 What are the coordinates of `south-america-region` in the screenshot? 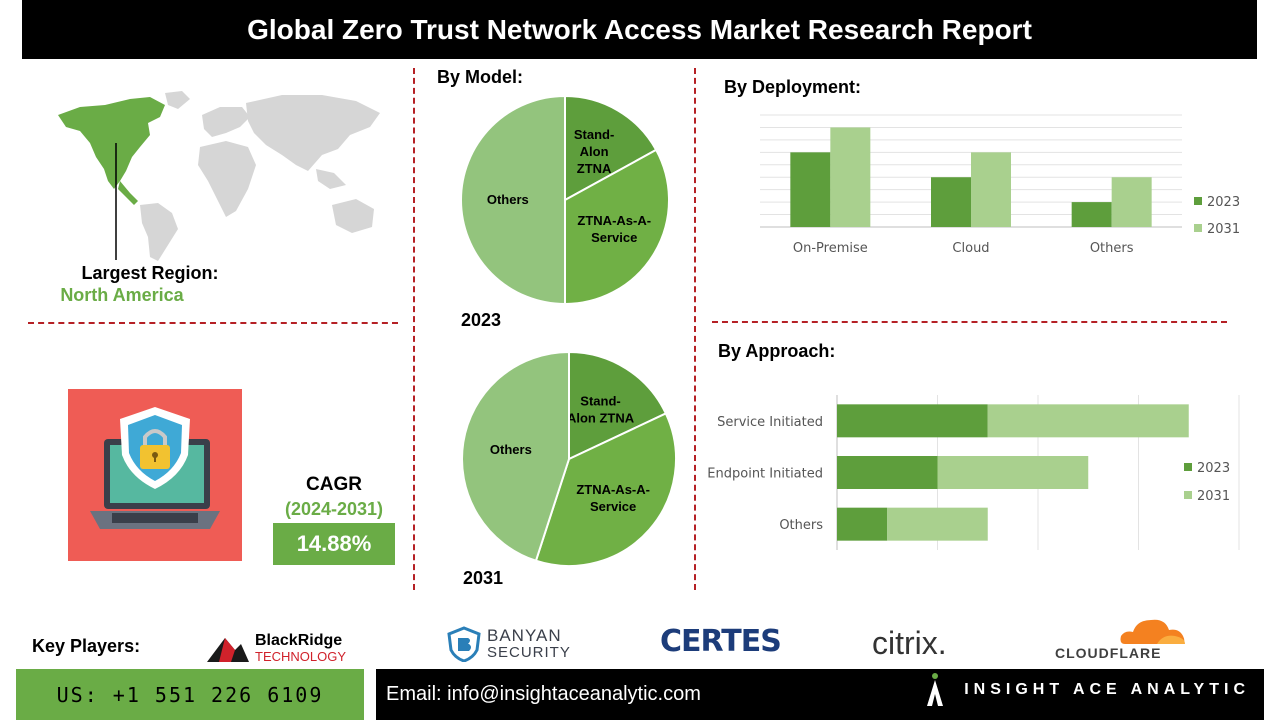 It's located at (159, 232).